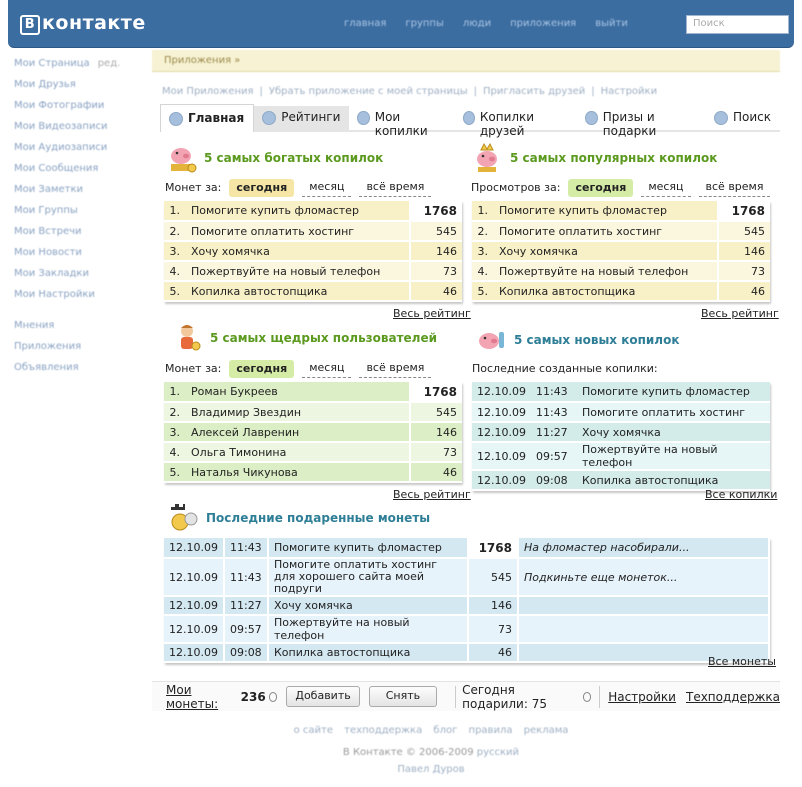  Describe the element at coordinates (737, 24) in the screenshot. I see `search-input: Поиск` at that location.